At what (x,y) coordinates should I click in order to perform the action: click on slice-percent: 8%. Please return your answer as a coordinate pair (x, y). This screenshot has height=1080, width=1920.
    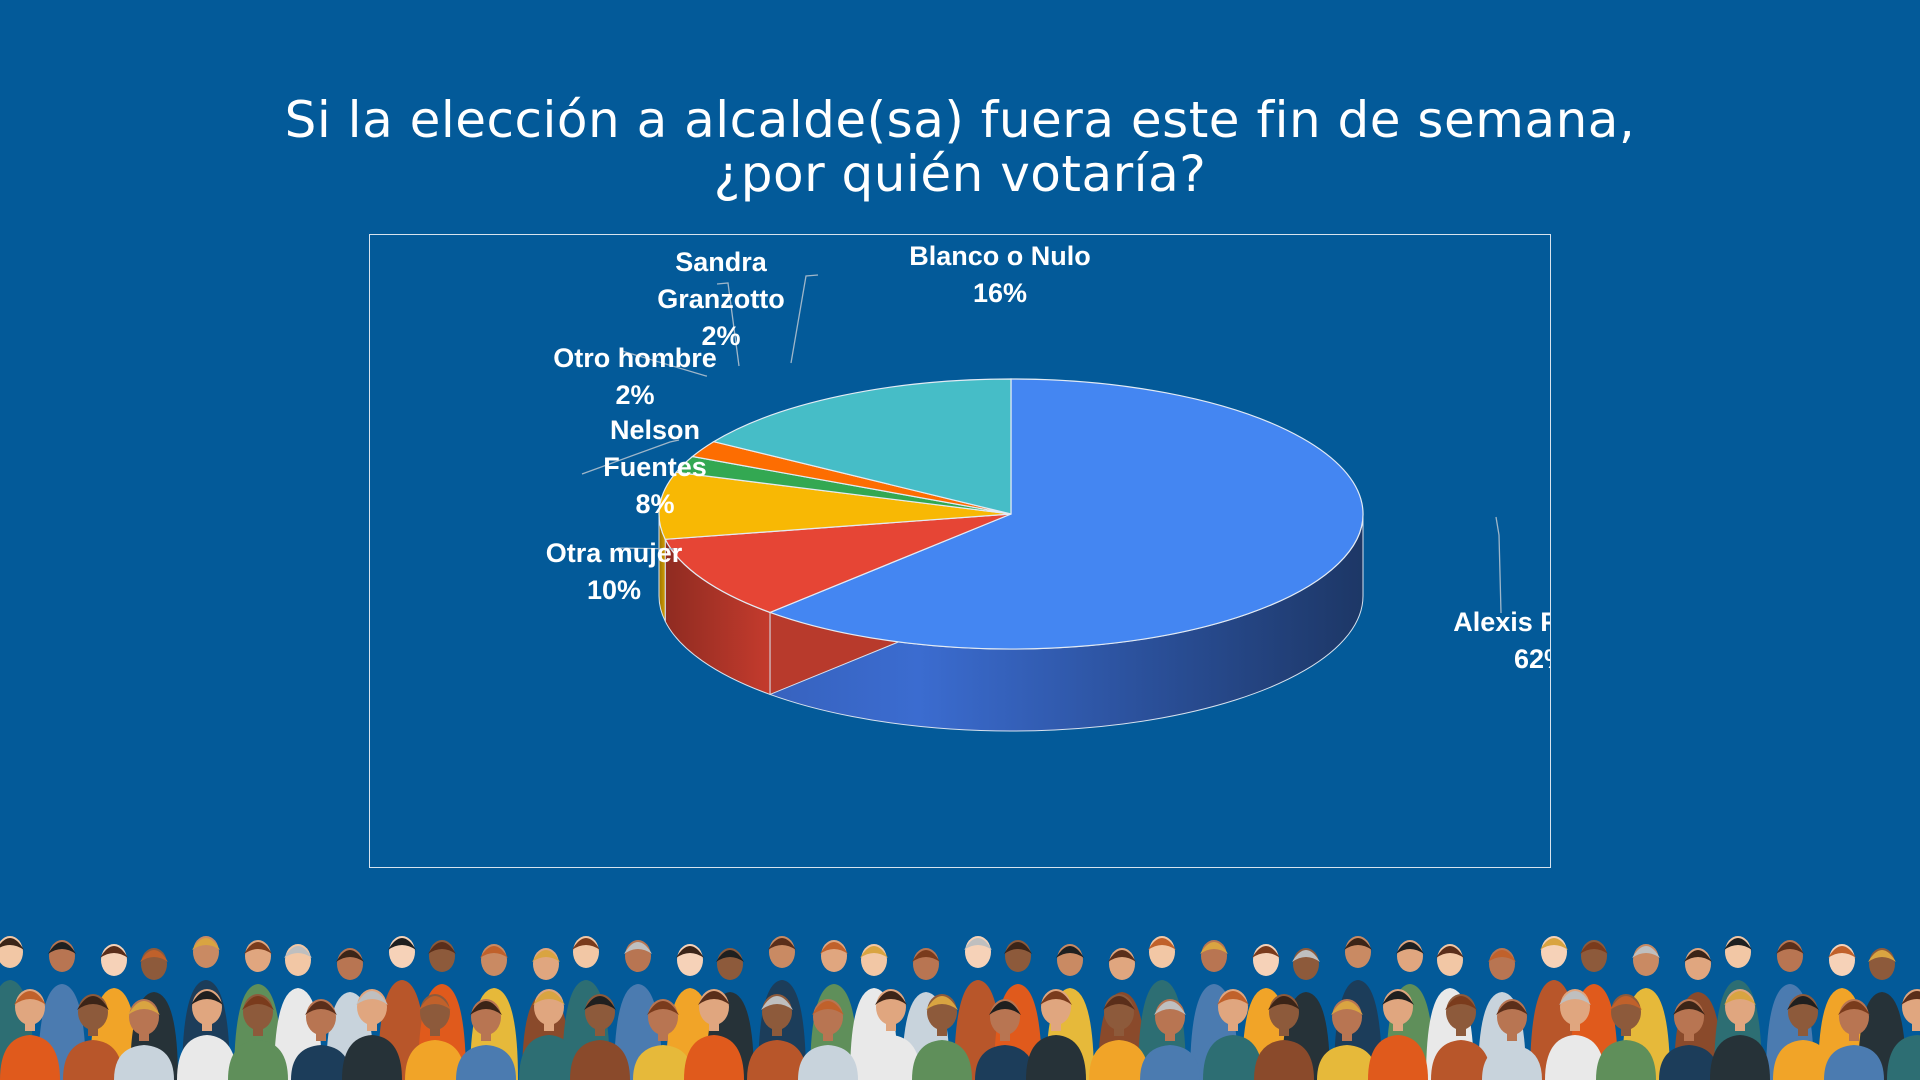
    Looking at the image, I should click on (654, 504).